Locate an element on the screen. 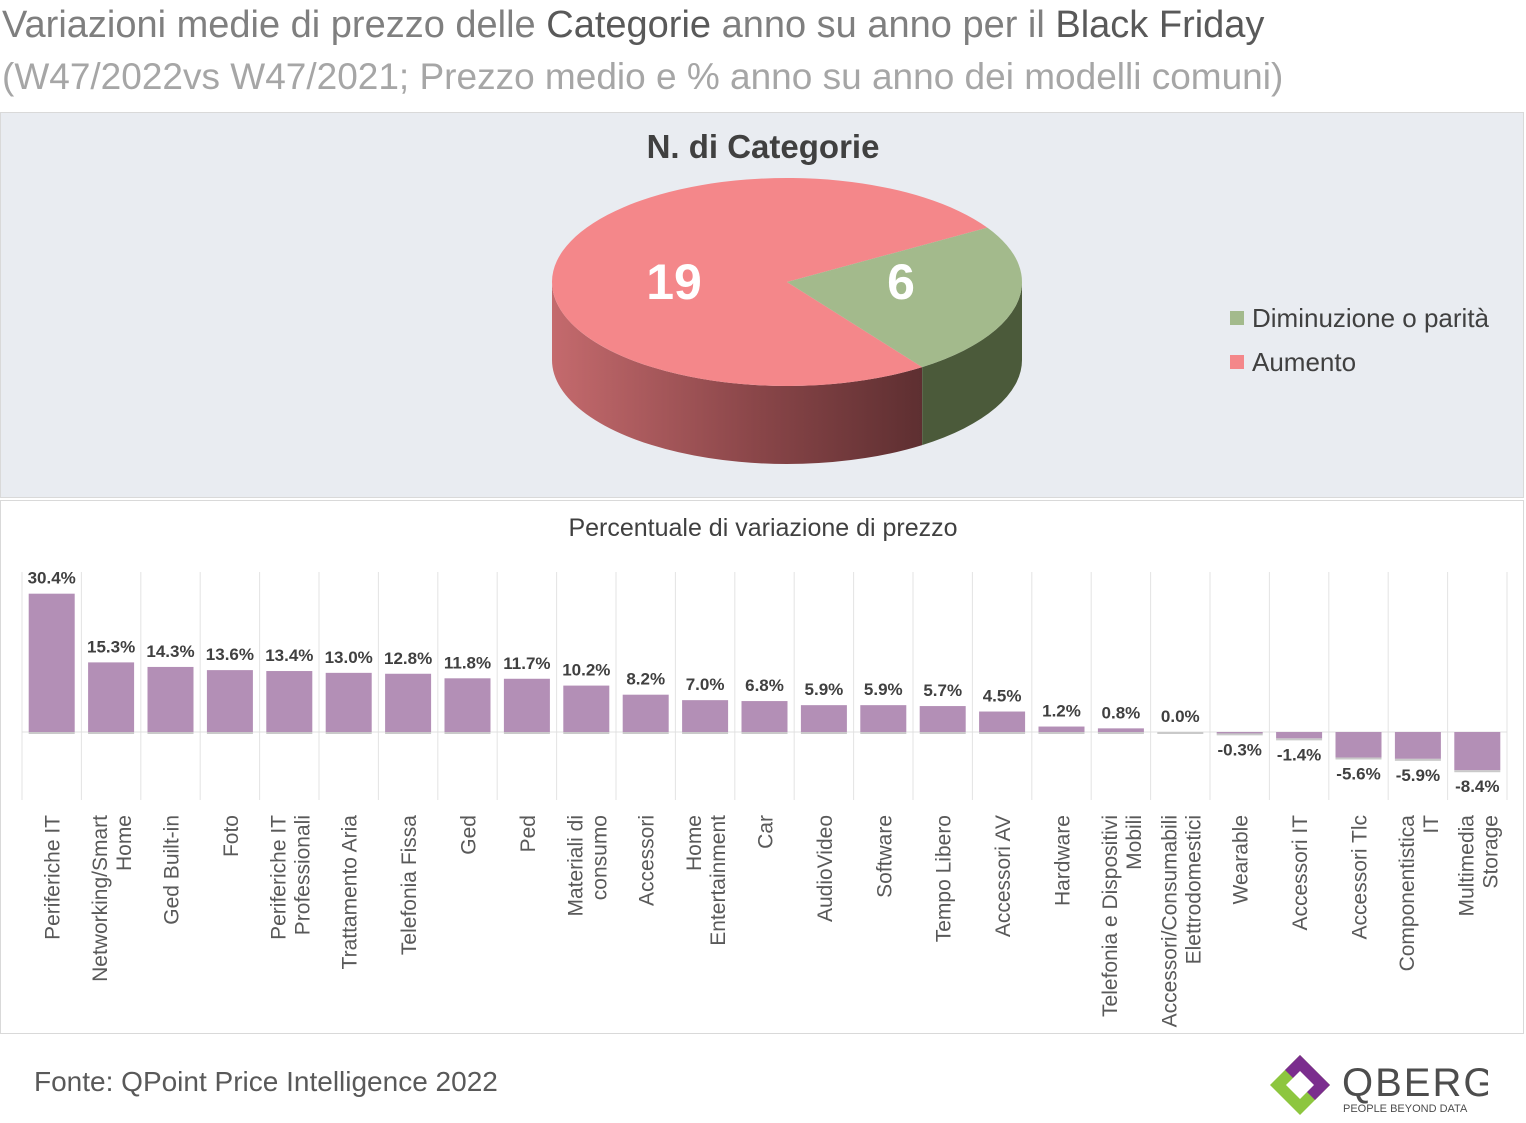 Image resolution: width=1526 pixels, height=1123 pixels. legend-swatch-decrease is located at coordinates (1237, 318).